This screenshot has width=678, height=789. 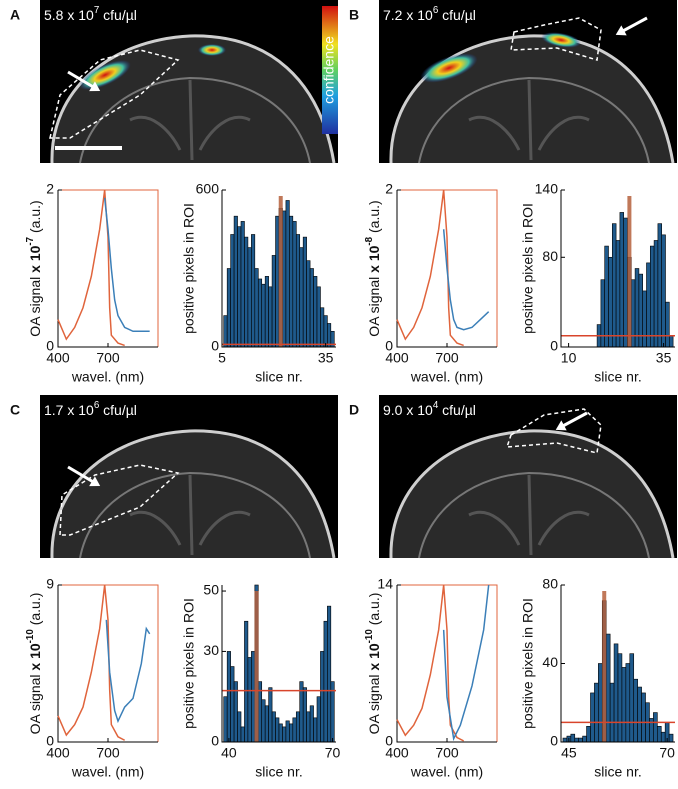 What do you see at coordinates (373, 268) in the screenshot?
I see `y-axis-label: OA signal x 10-8 (a.u.)` at bounding box center [373, 268].